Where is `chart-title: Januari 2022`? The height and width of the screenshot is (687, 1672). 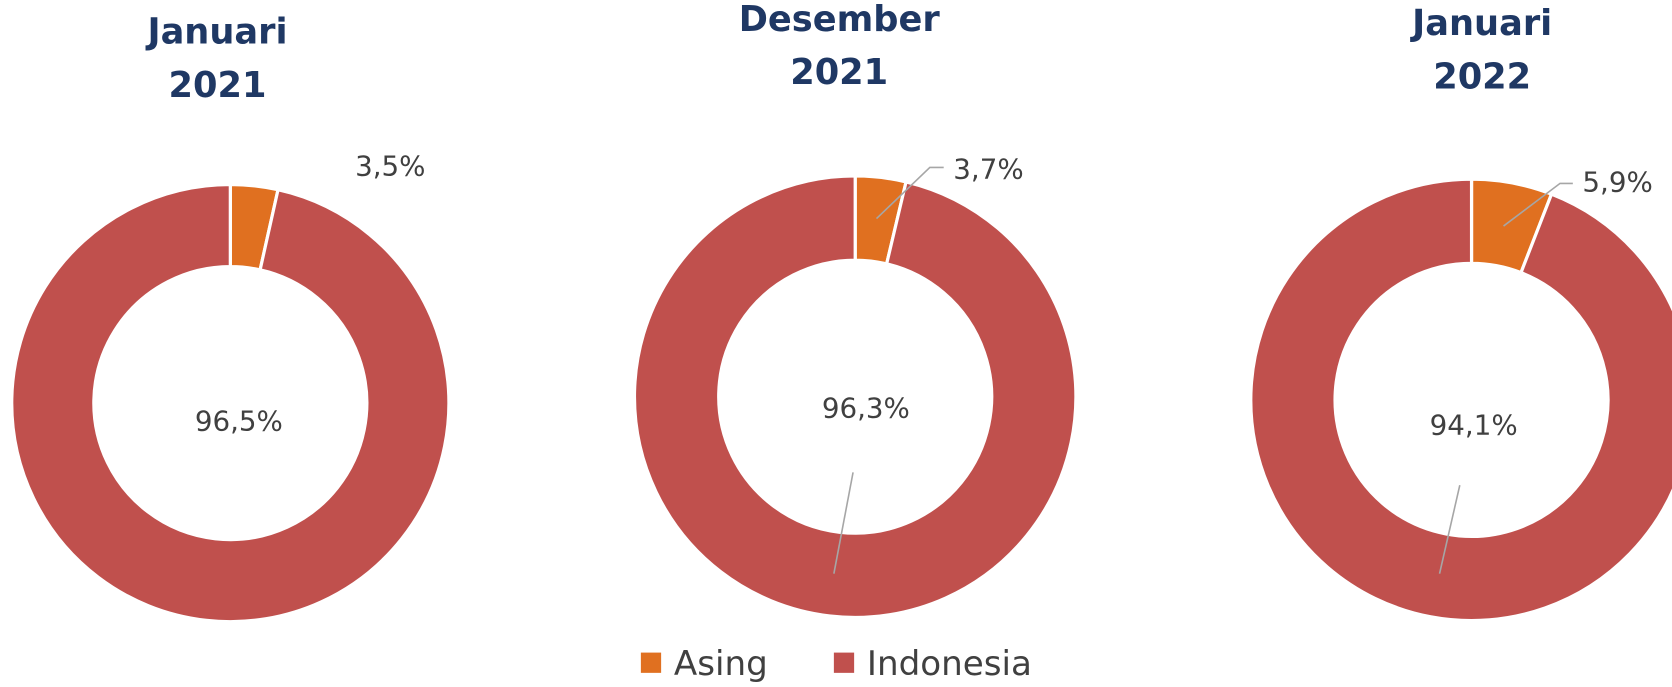
chart-title: Januari 2022 is located at coordinates (1482, 50).